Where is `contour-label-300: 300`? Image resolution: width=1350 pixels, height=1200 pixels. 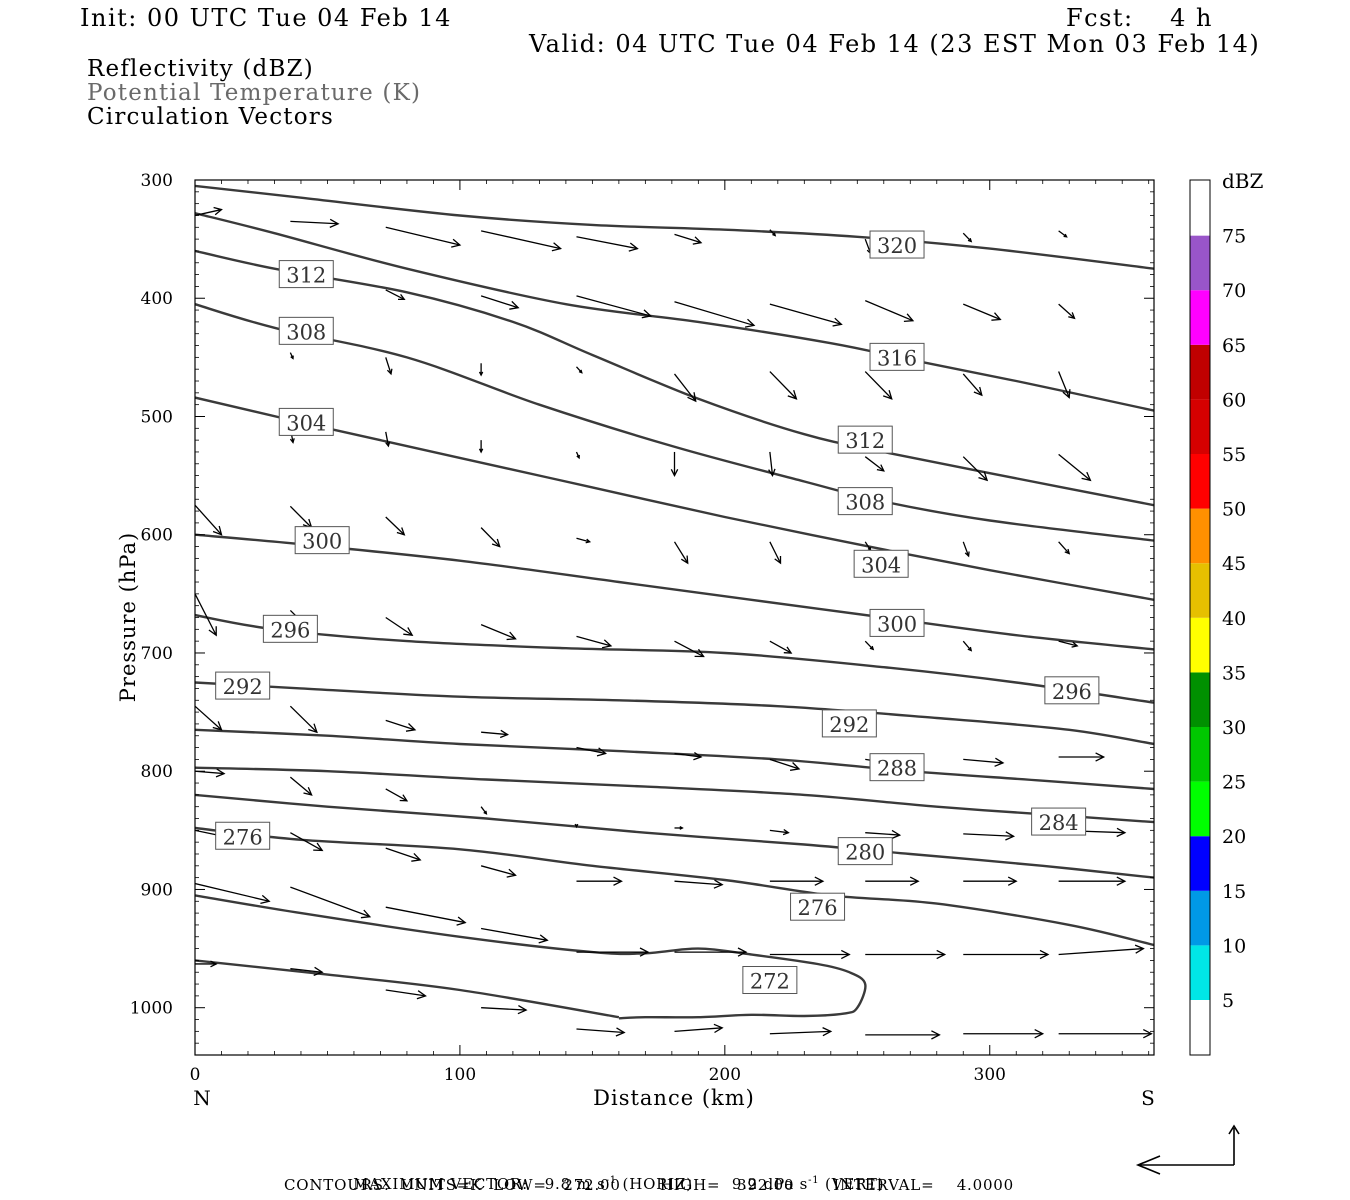
contour-label-300: 300 is located at coordinates (897, 622).